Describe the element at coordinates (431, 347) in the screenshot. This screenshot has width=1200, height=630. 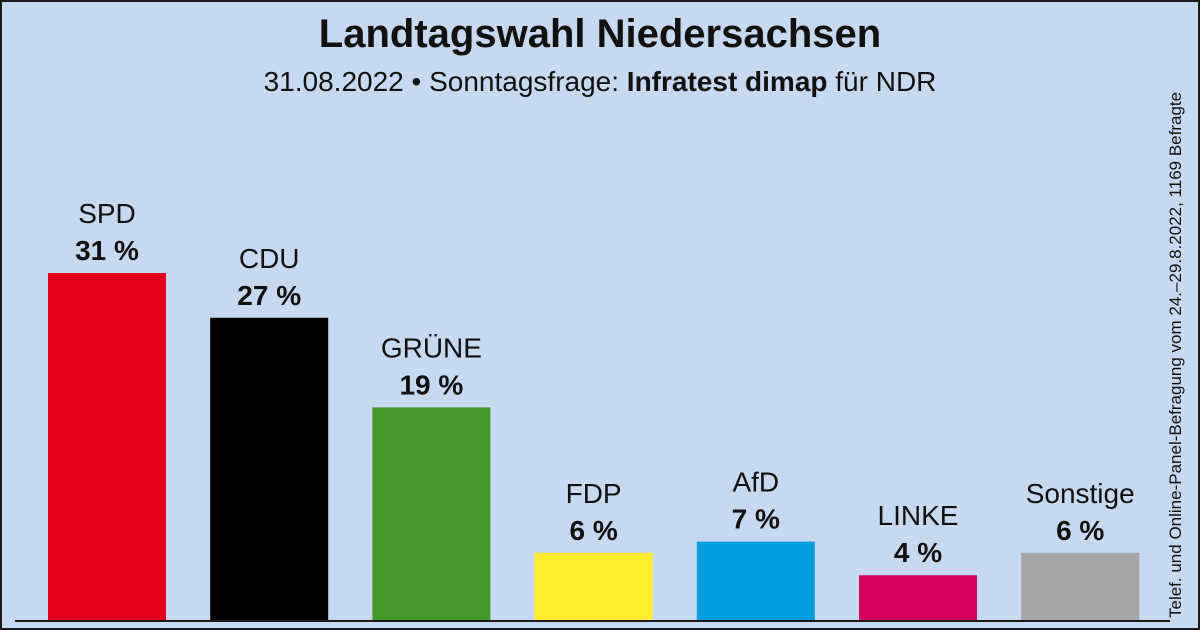
I see `category-label-gruene: GRÜNE` at that location.